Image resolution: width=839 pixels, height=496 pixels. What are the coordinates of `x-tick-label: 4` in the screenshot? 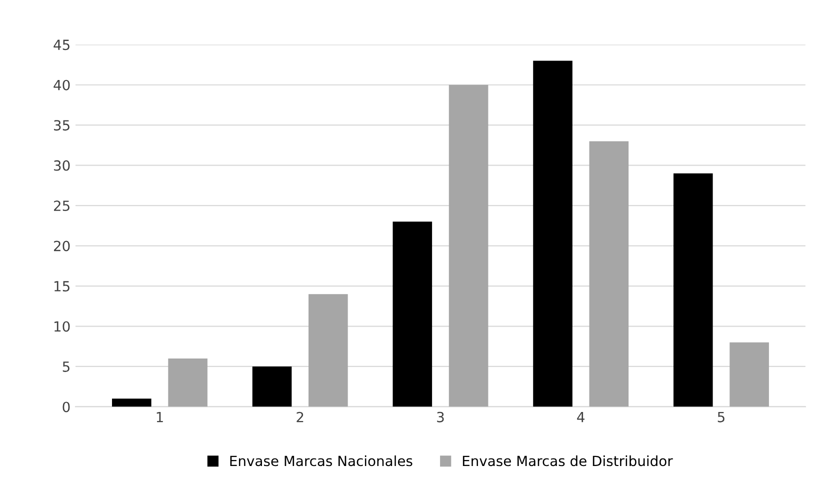 It's located at (580, 417).